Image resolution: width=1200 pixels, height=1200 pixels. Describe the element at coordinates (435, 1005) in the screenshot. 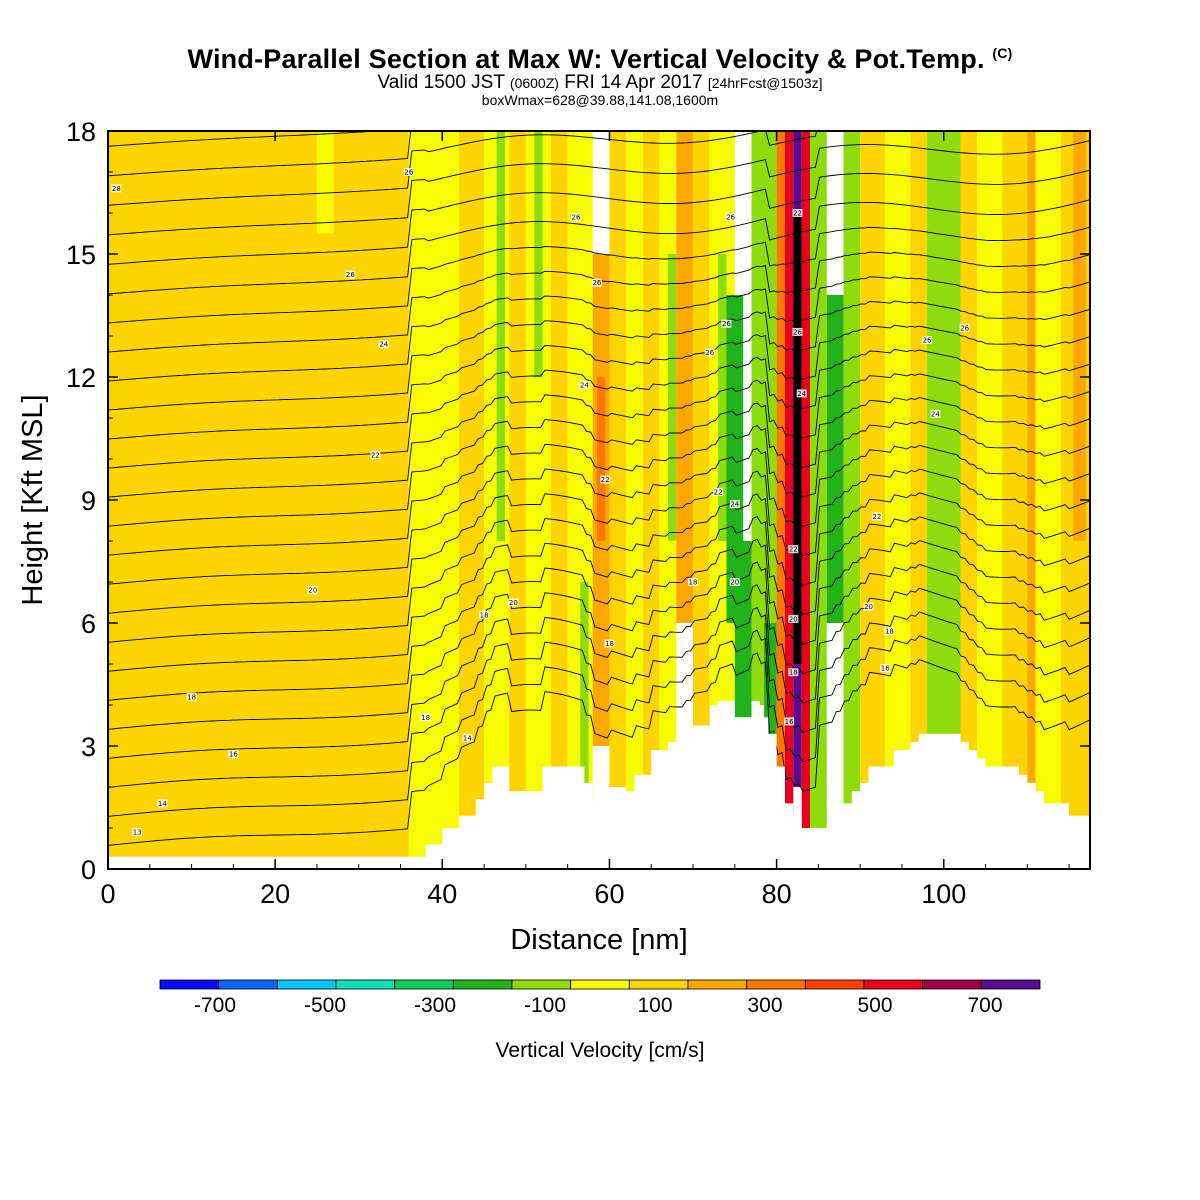

I see `colorbar-label: -300` at that location.